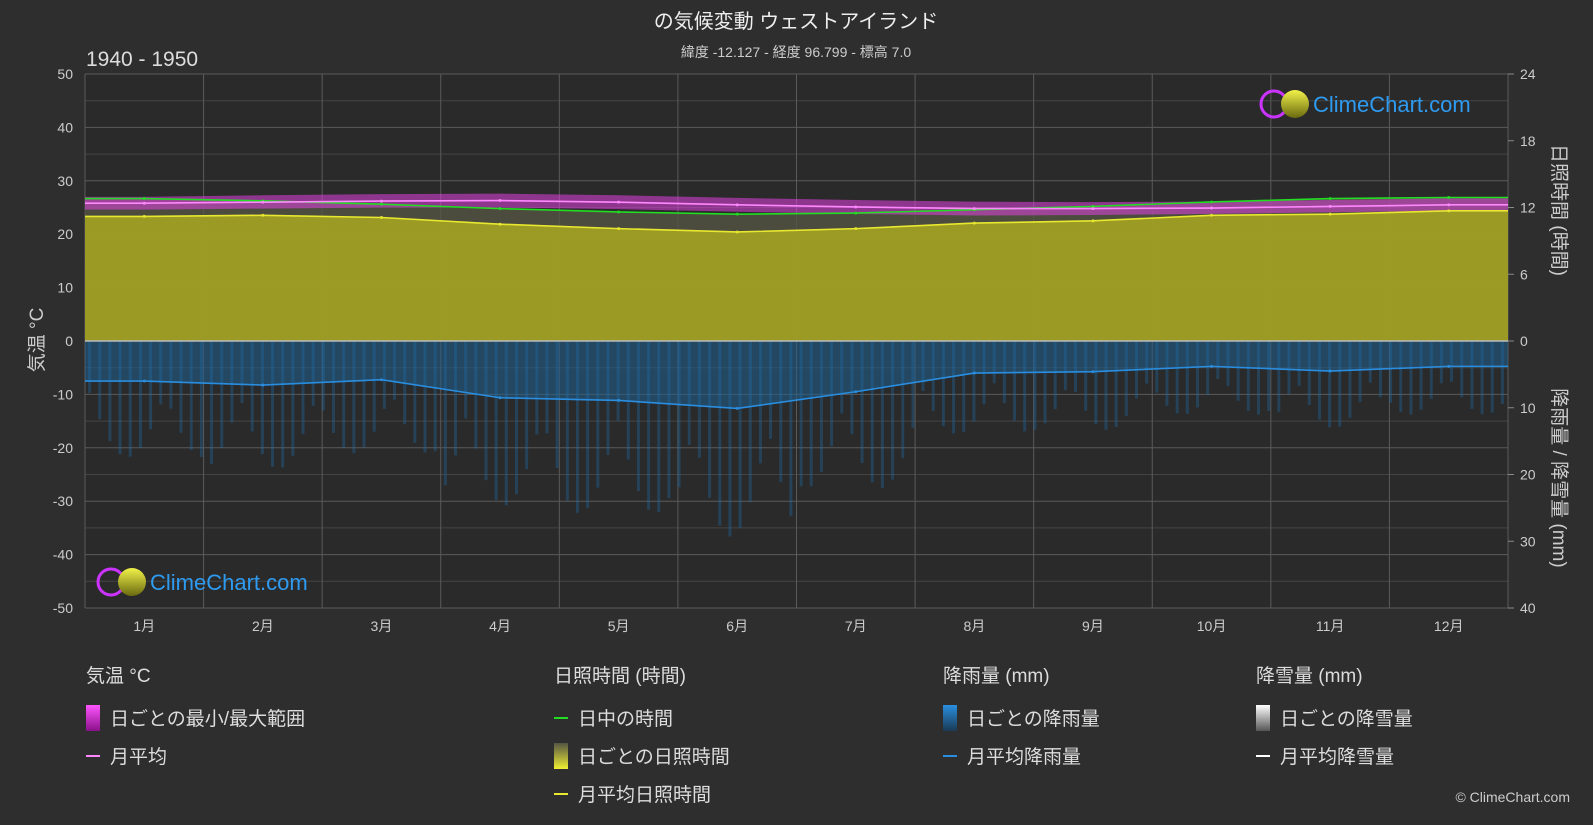 This screenshot has width=1593, height=825. What do you see at coordinates (654, 757) in the screenshot?
I see `legend-item-label: 日ごとの日照時間` at bounding box center [654, 757].